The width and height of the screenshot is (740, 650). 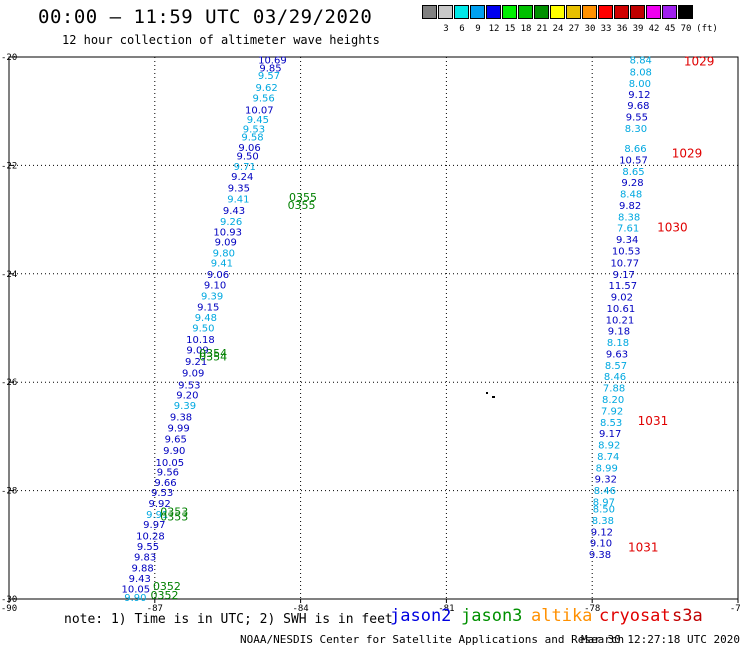 What do you see at coordinates (258, 120) in the screenshot?
I see `wave-height-label: 9.45` at bounding box center [258, 120].